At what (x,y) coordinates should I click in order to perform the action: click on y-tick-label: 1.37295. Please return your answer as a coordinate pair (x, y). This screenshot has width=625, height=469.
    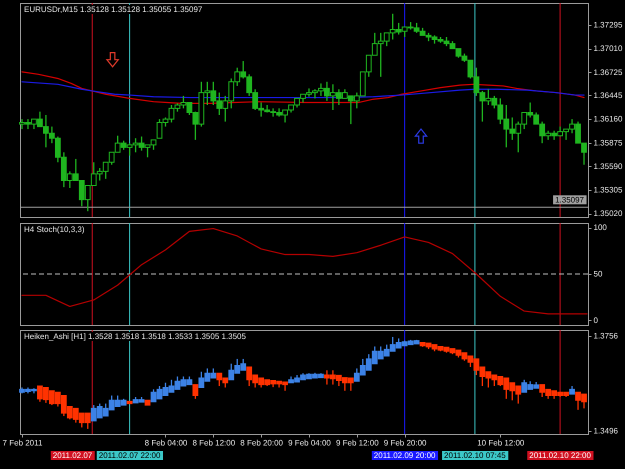
    Looking at the image, I should click on (608, 25).